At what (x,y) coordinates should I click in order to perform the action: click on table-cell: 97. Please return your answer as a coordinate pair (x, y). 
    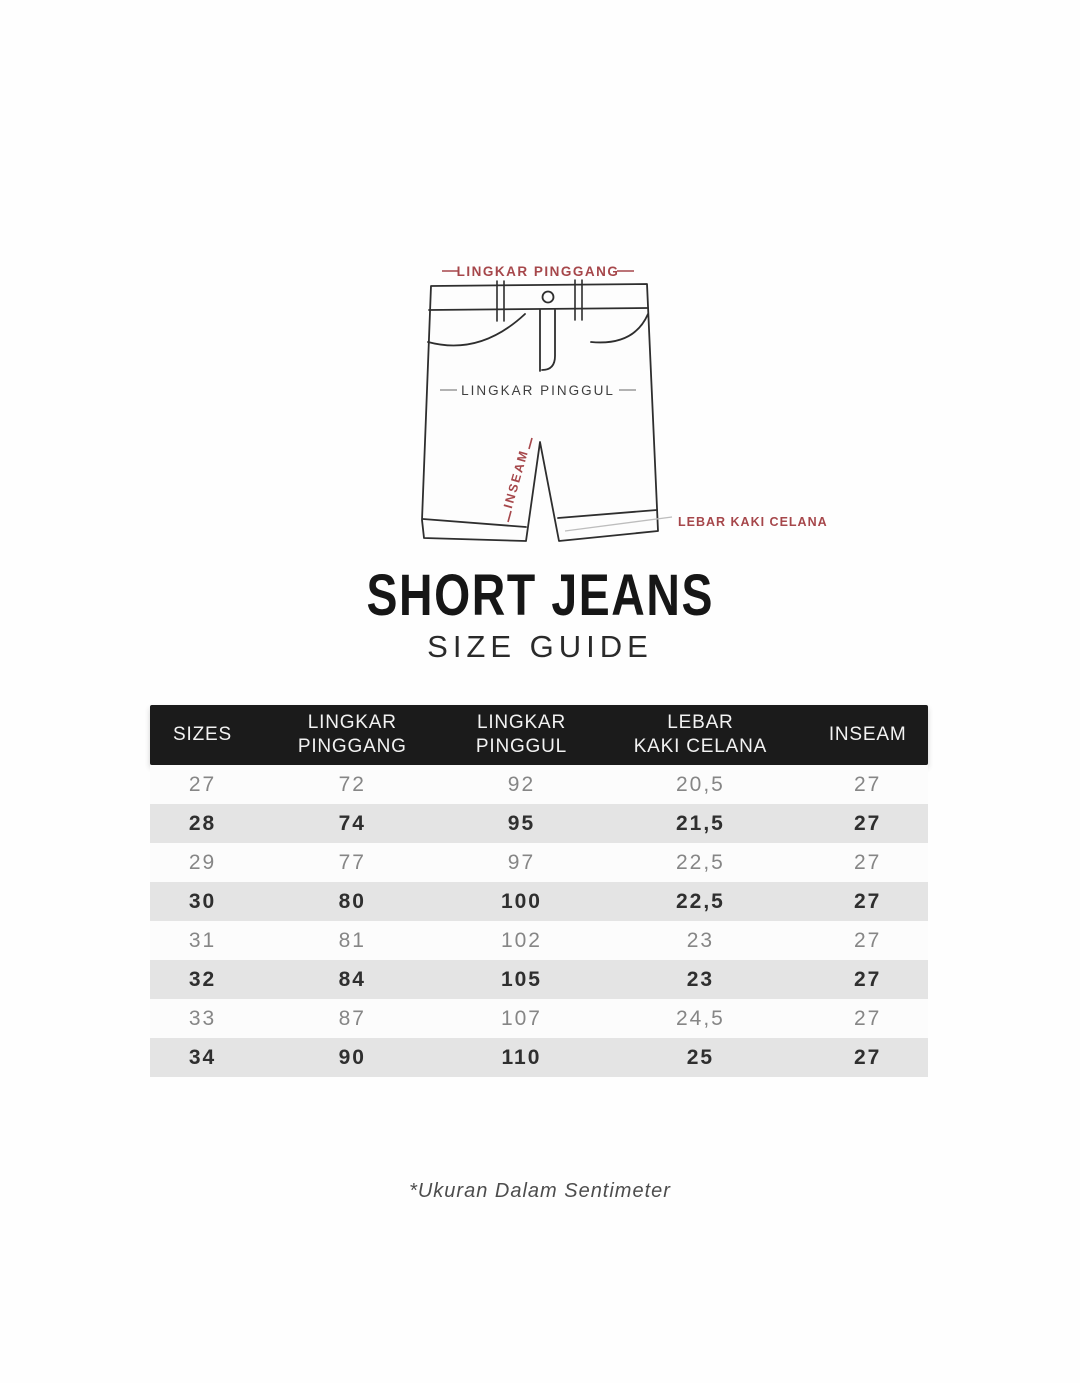
    Looking at the image, I should click on (521, 862).